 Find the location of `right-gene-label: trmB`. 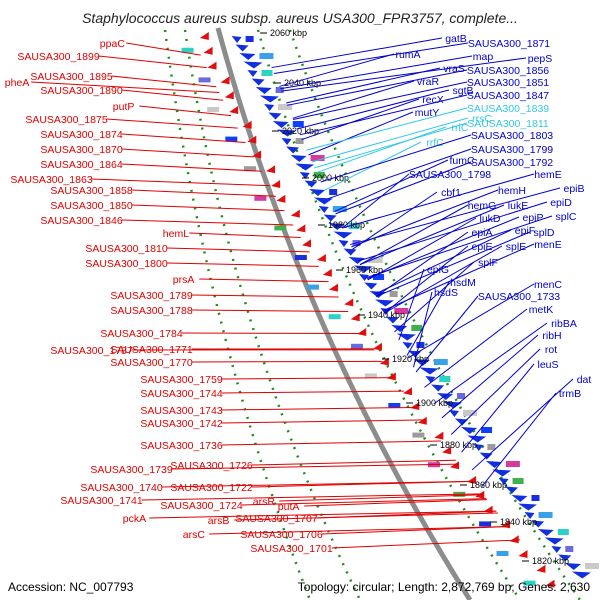

right-gene-label: trmB is located at coordinates (570, 394).